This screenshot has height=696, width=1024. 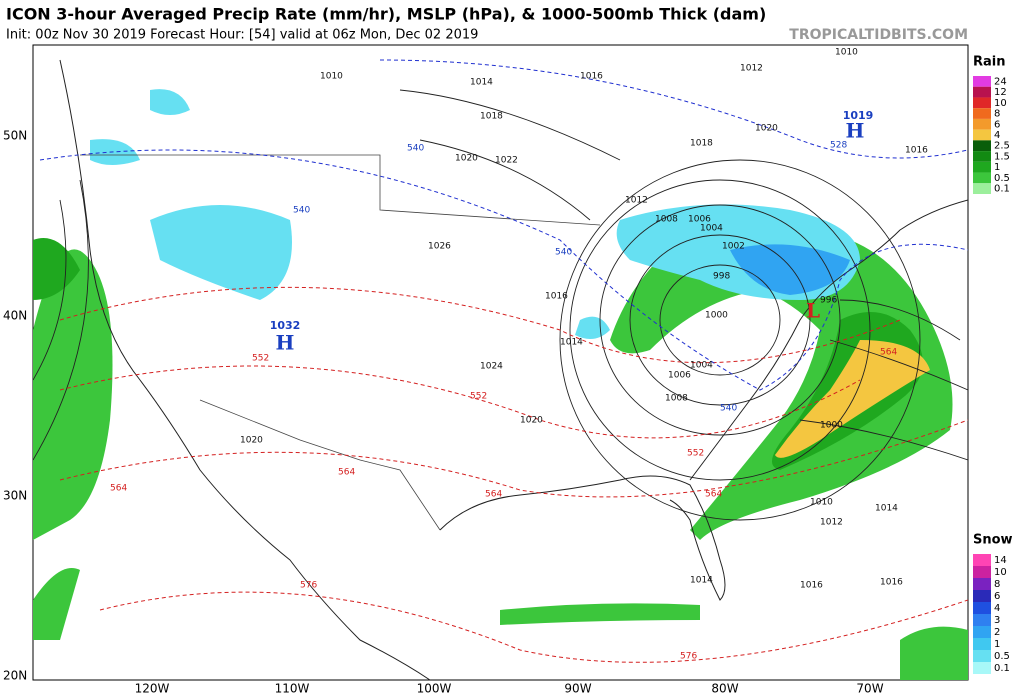 I want to click on lat-label: 30N, so click(x=15, y=496).